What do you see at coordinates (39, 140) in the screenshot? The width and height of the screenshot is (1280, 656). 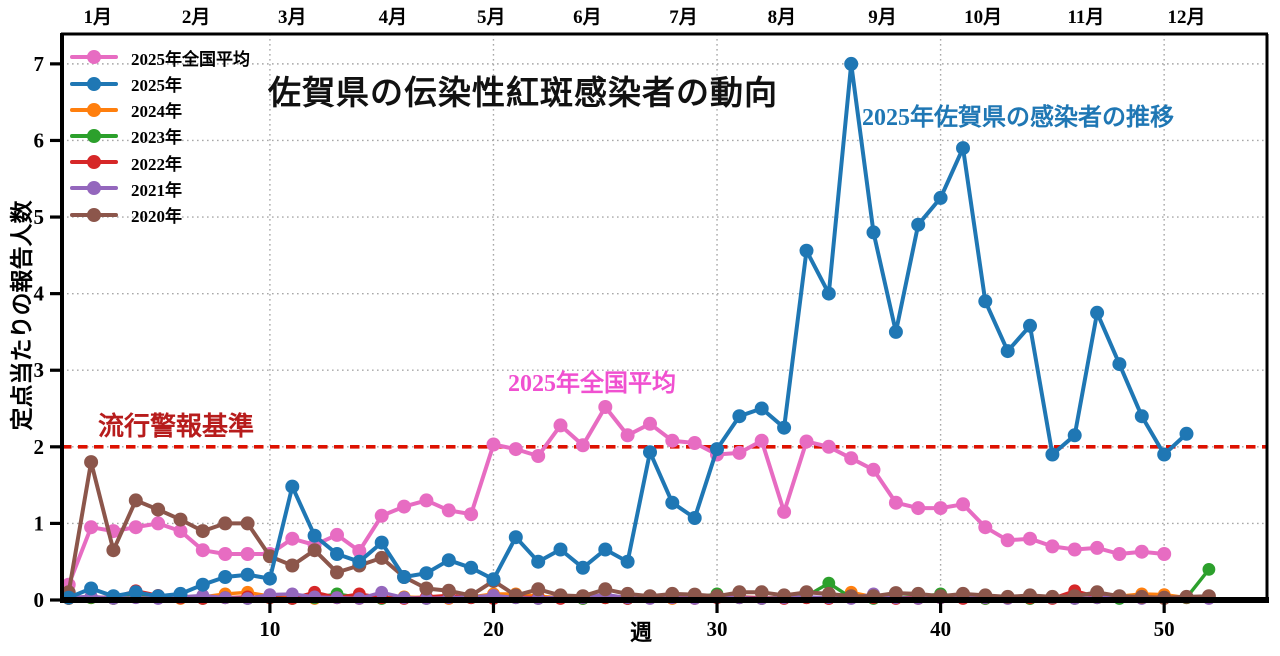 I see `y-tick-label: 6` at bounding box center [39, 140].